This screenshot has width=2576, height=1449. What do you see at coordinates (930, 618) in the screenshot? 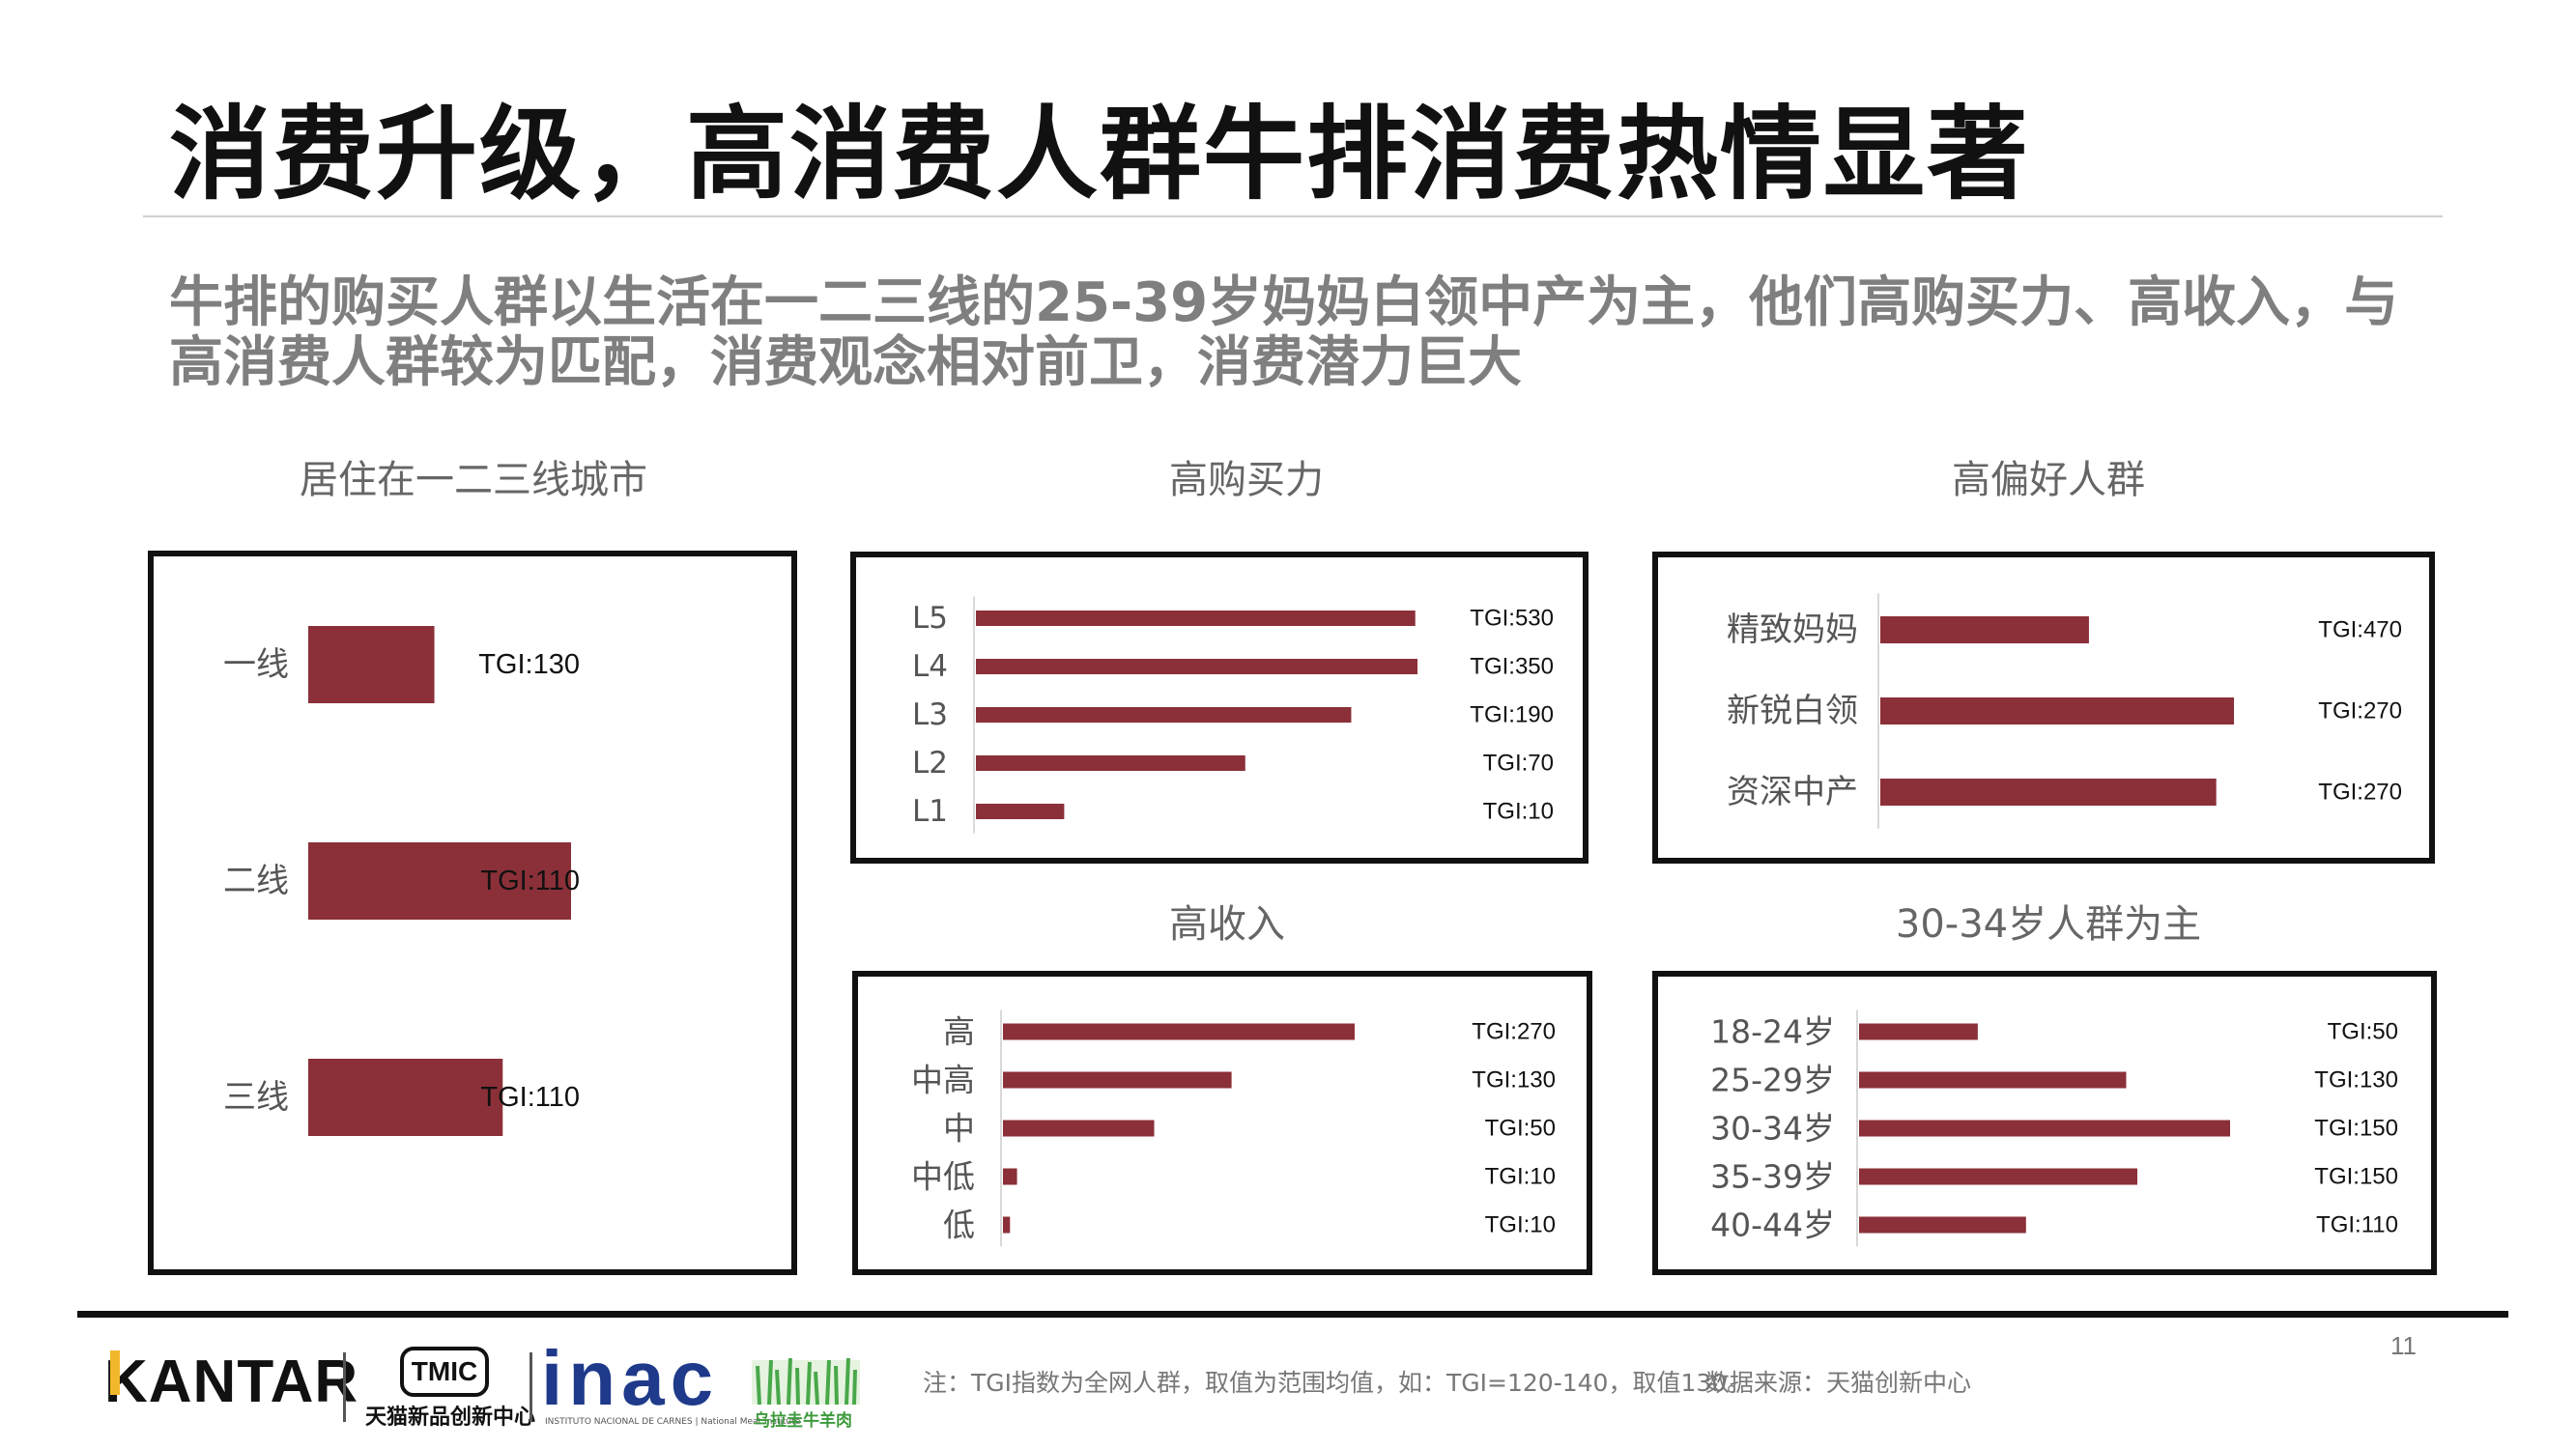
I see `category-label: L5` at bounding box center [930, 618].